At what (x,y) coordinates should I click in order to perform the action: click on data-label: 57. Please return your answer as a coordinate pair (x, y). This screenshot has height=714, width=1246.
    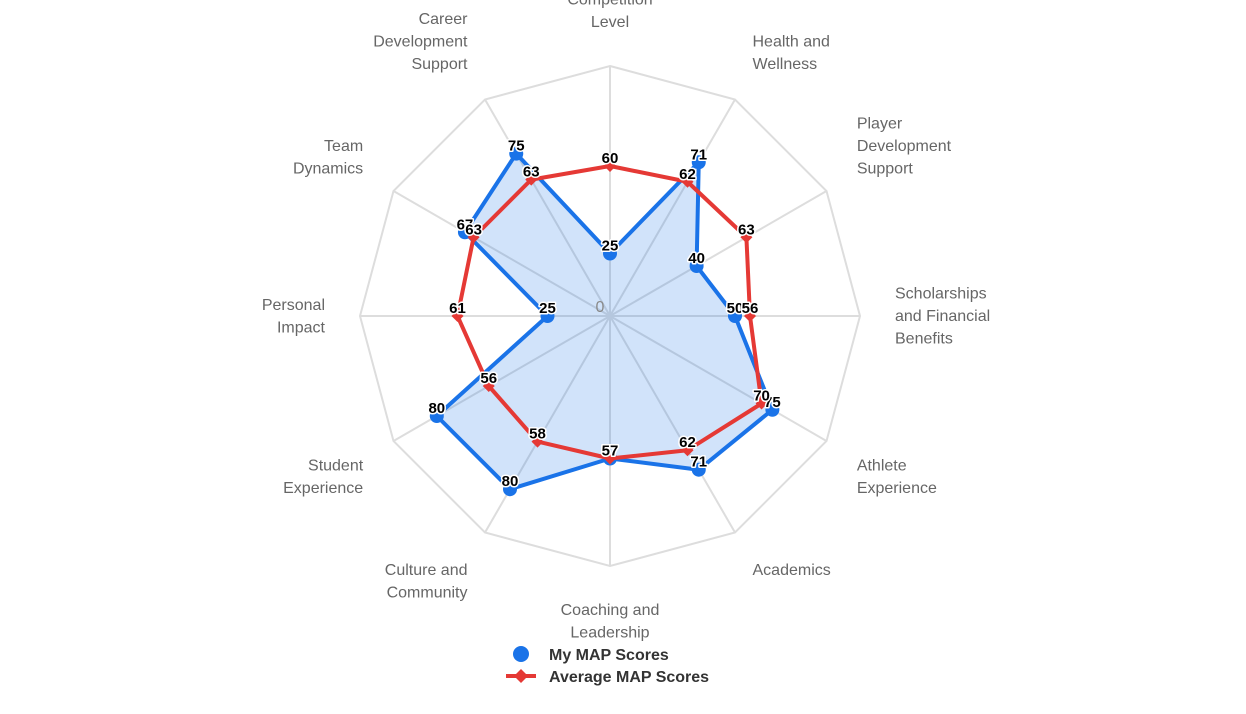
    Looking at the image, I should click on (610, 451).